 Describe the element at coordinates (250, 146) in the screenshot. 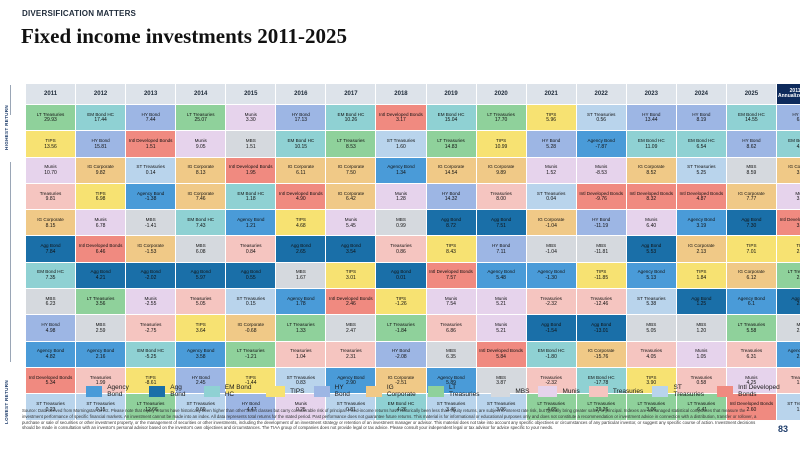

I see `return-value: 1.51` at that location.